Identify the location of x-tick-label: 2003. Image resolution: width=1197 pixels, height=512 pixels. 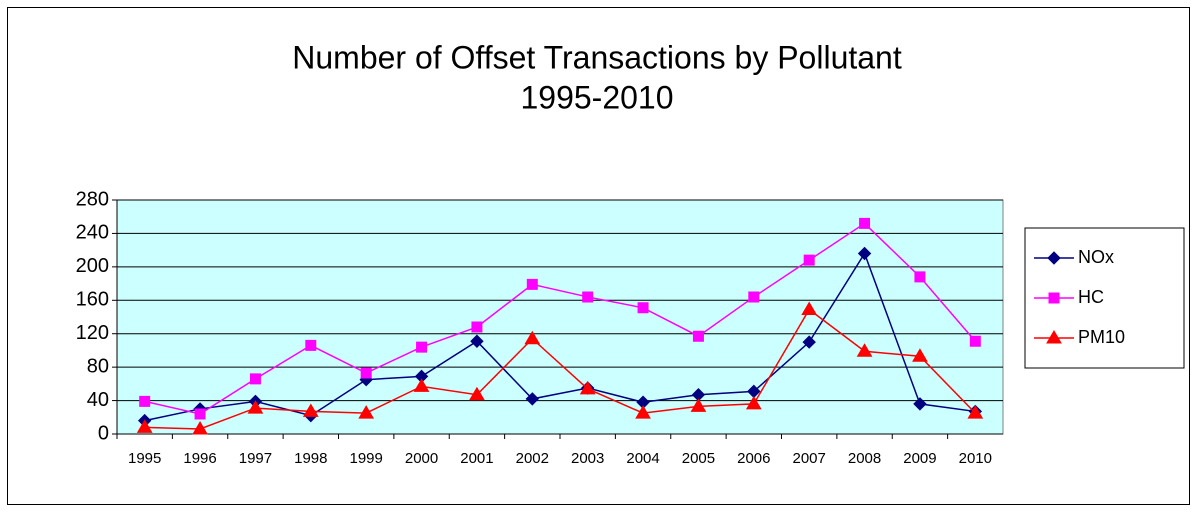
(587, 458).